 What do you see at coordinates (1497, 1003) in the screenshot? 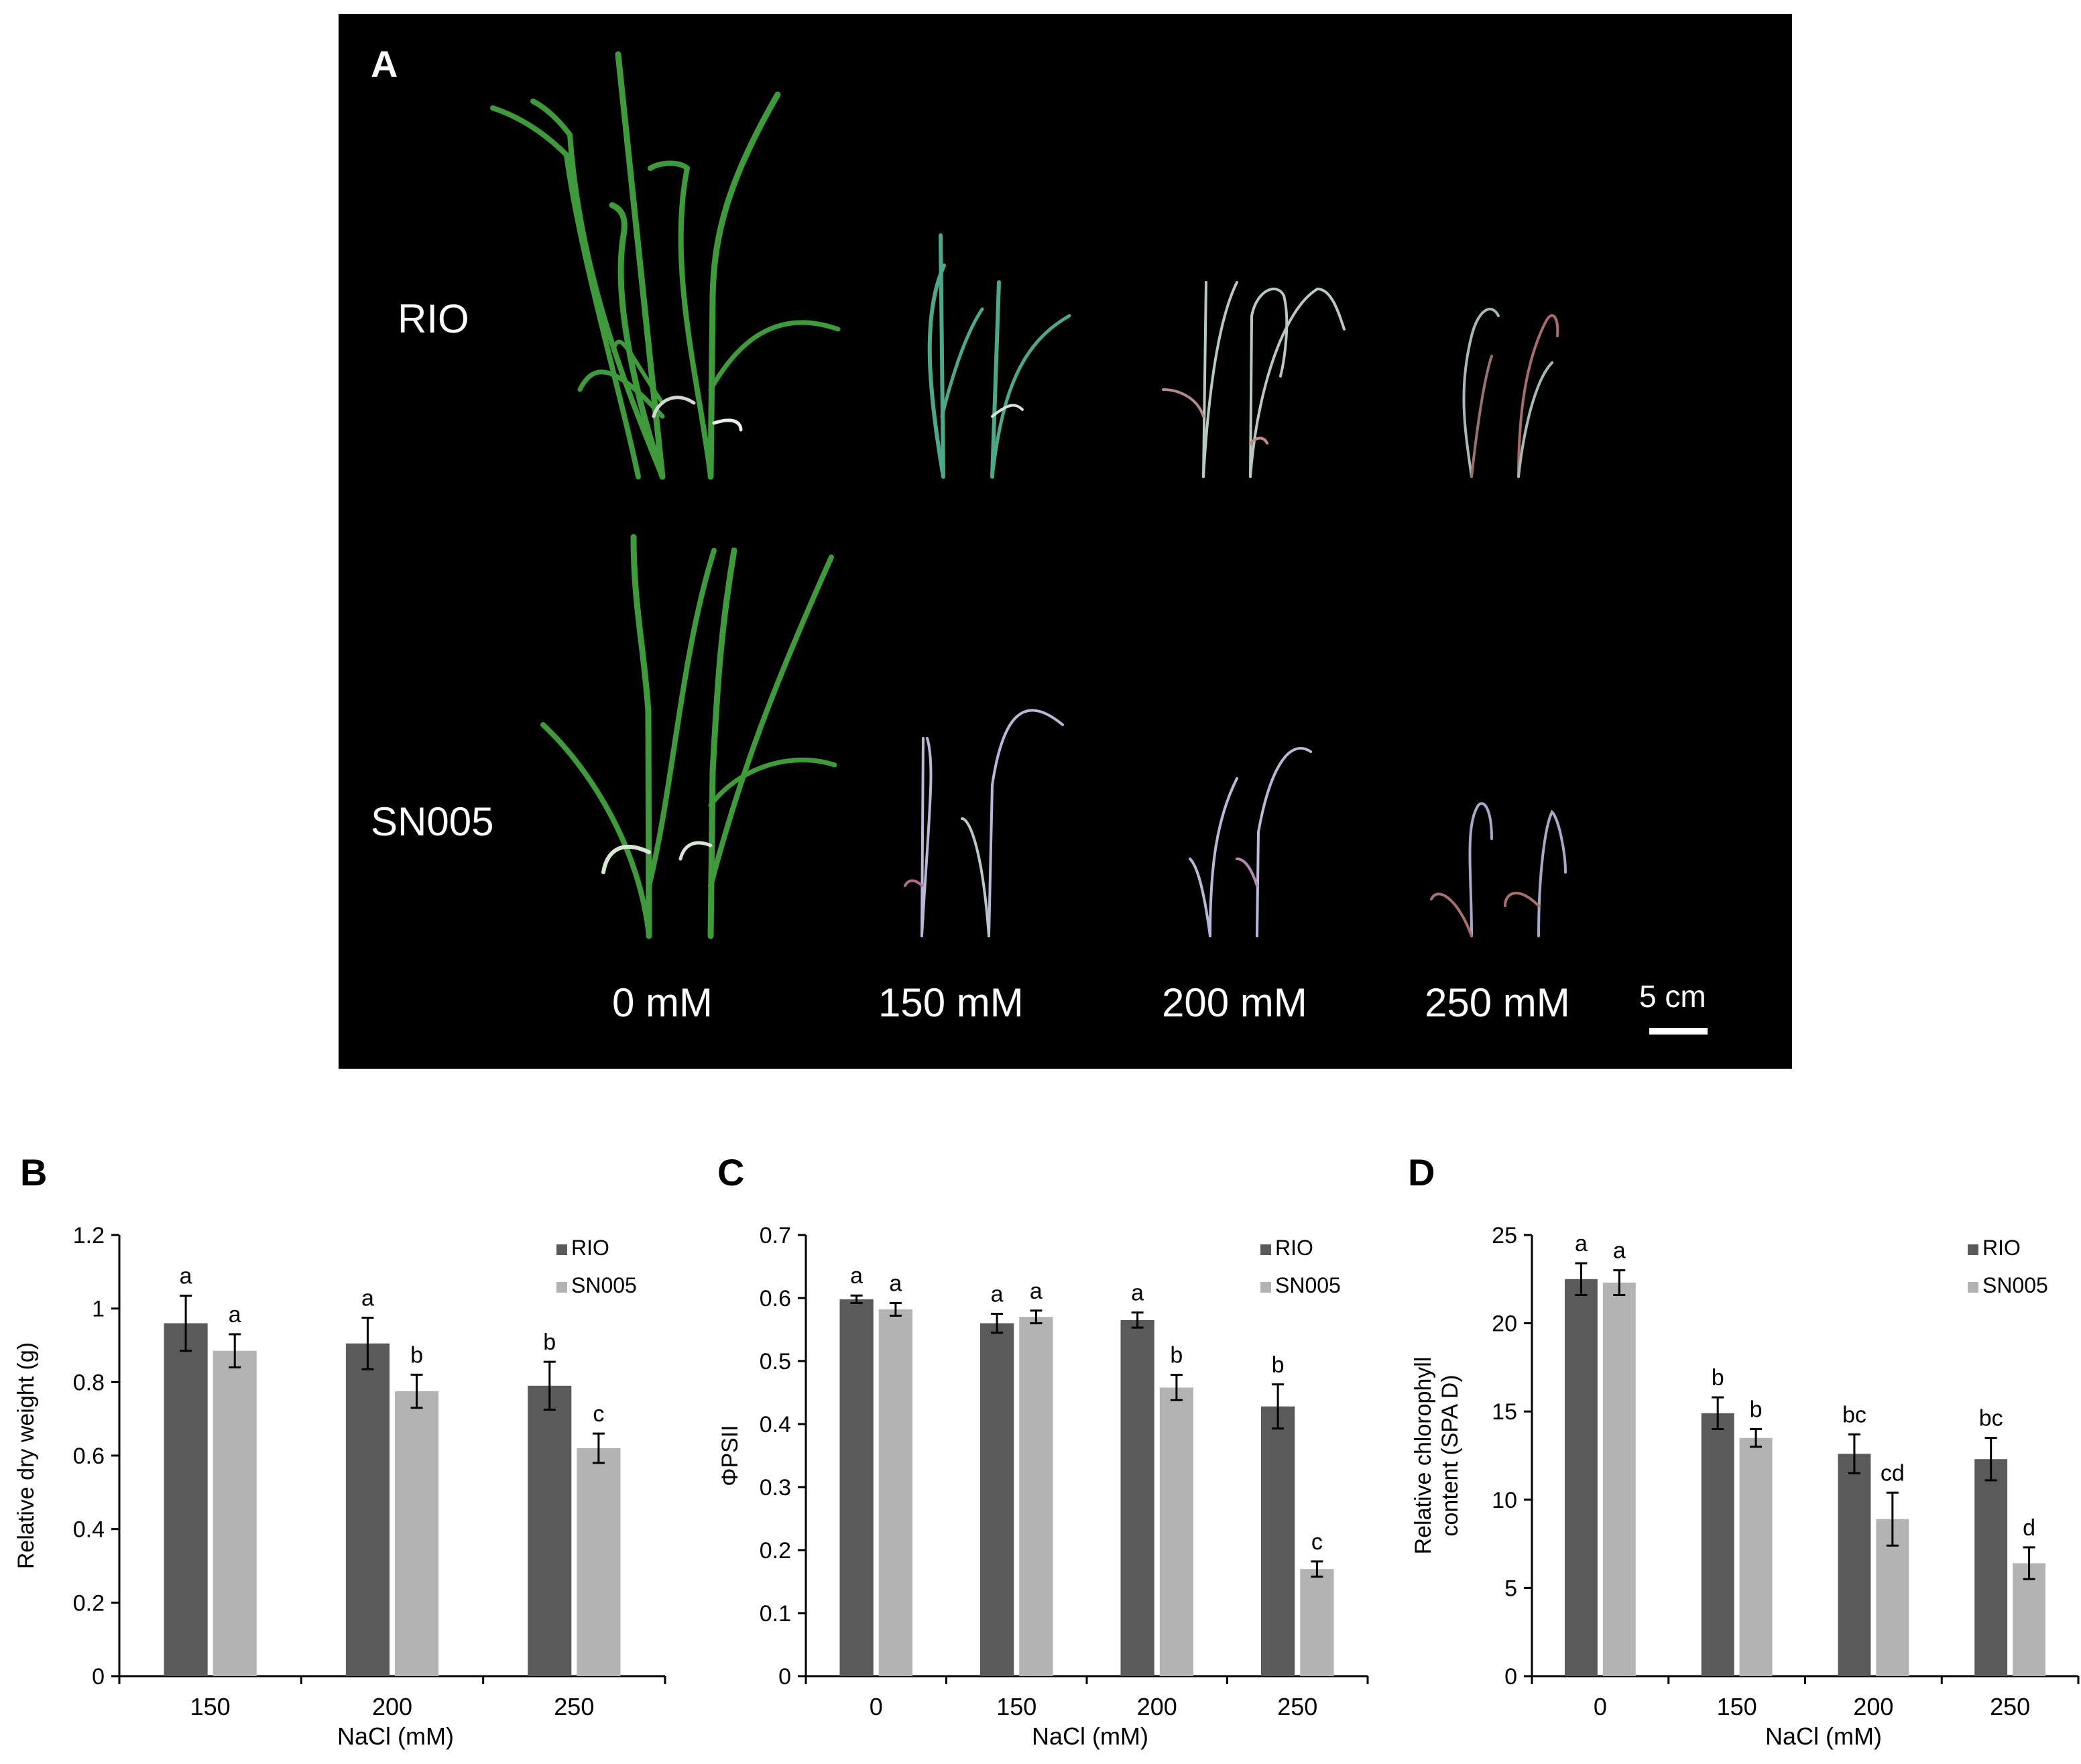
I see `treatment-label-250: 250 mM` at bounding box center [1497, 1003].